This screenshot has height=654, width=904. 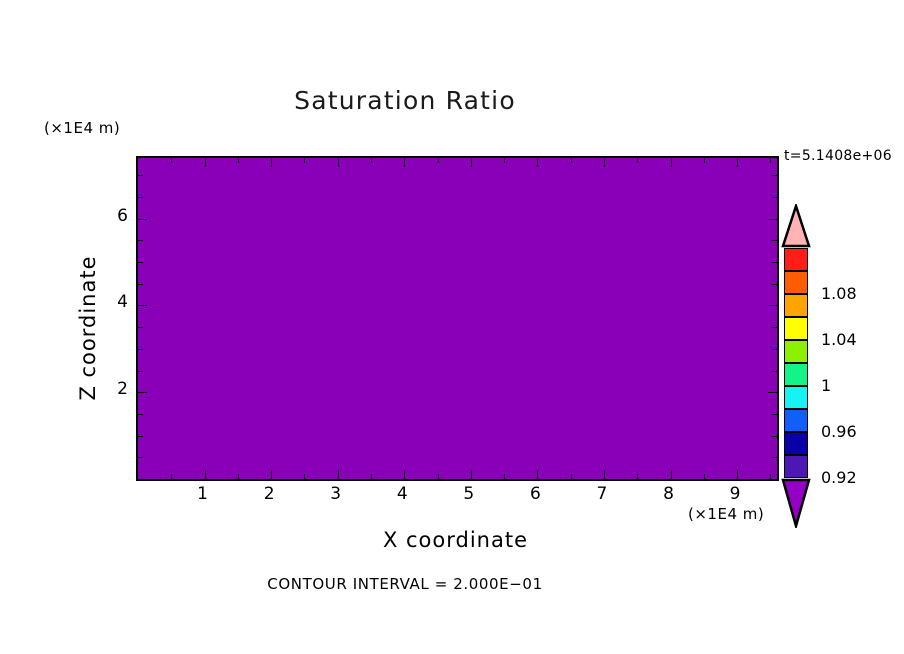 I want to click on x-tick-label: 7, so click(x=602, y=494).